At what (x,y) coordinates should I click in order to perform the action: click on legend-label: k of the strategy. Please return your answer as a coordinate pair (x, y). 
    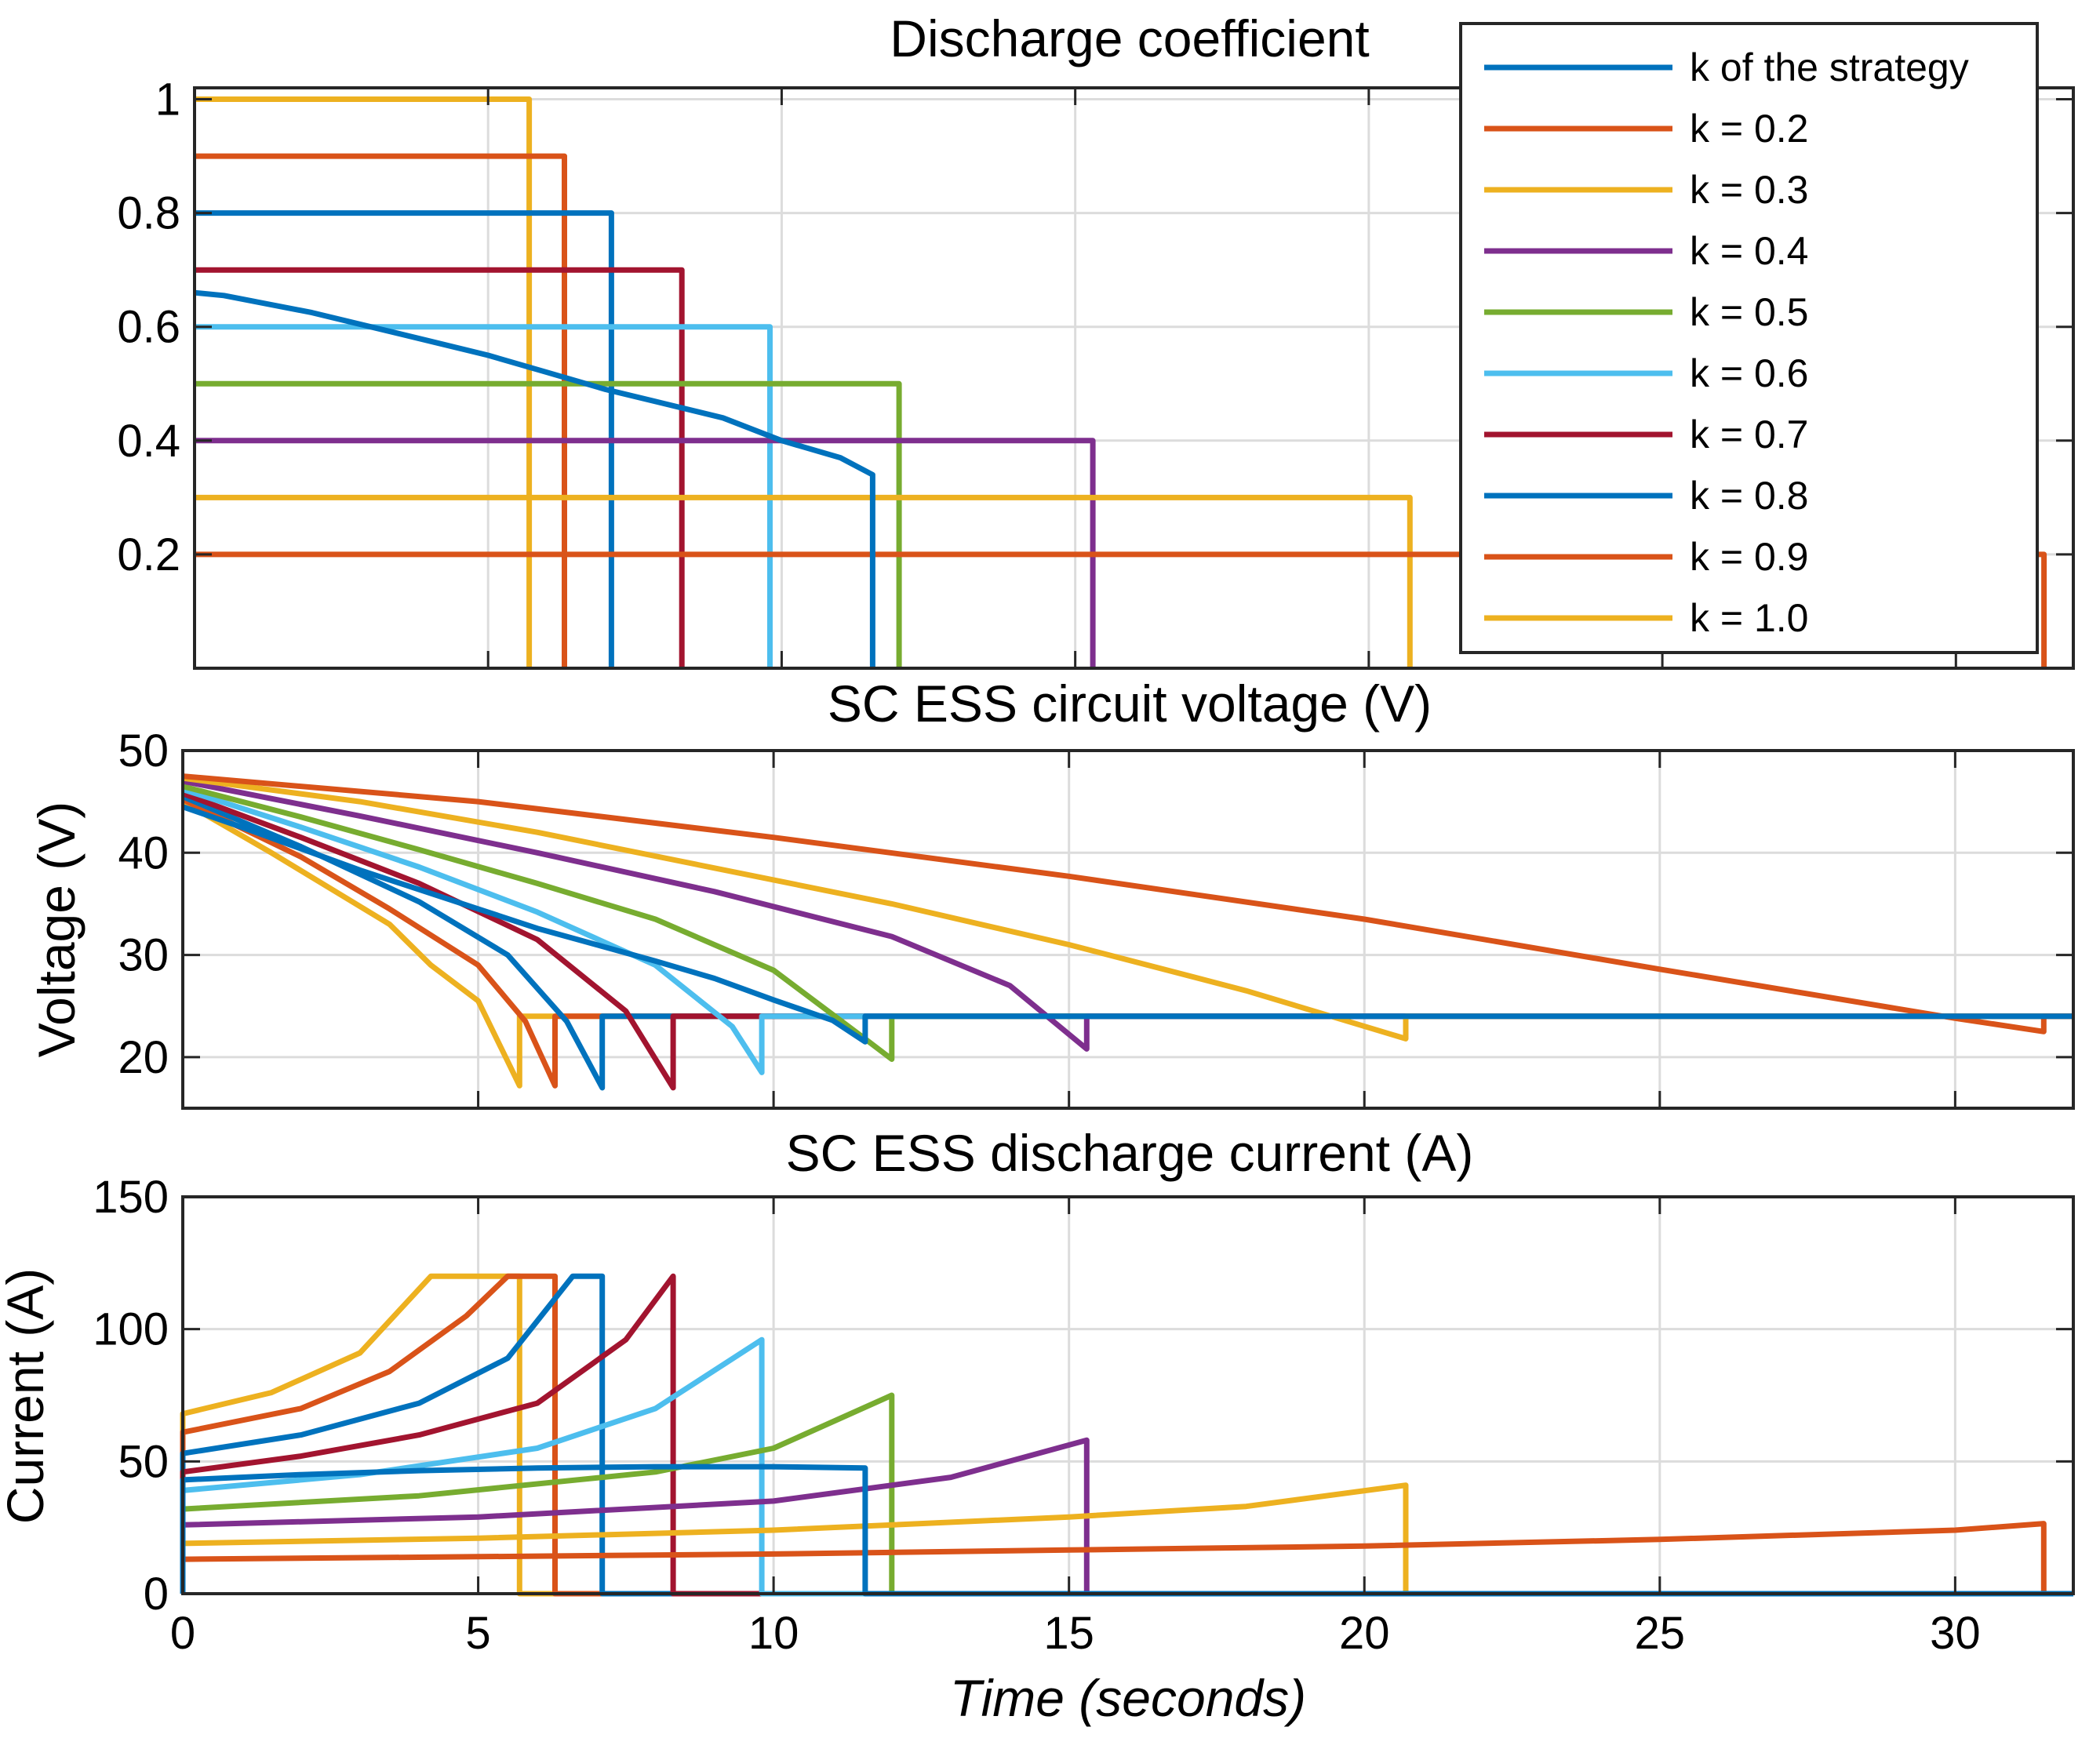
    Looking at the image, I should click on (1829, 67).